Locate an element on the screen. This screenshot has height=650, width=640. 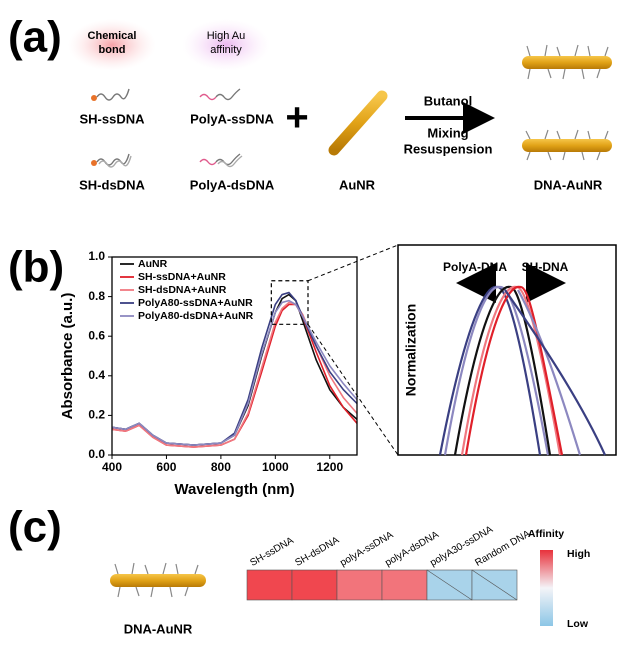
x-tick-label: 400 is located at coordinates (112, 467).